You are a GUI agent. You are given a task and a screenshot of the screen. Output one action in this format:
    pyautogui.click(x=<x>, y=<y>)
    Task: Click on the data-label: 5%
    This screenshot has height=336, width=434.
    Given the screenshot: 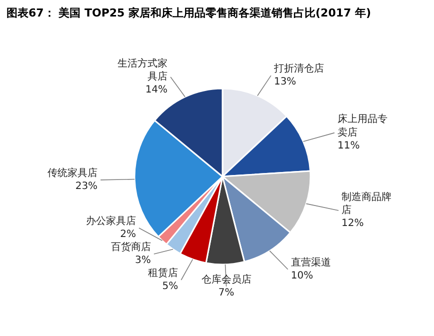 What is the action you would take?
    pyautogui.click(x=170, y=286)
    